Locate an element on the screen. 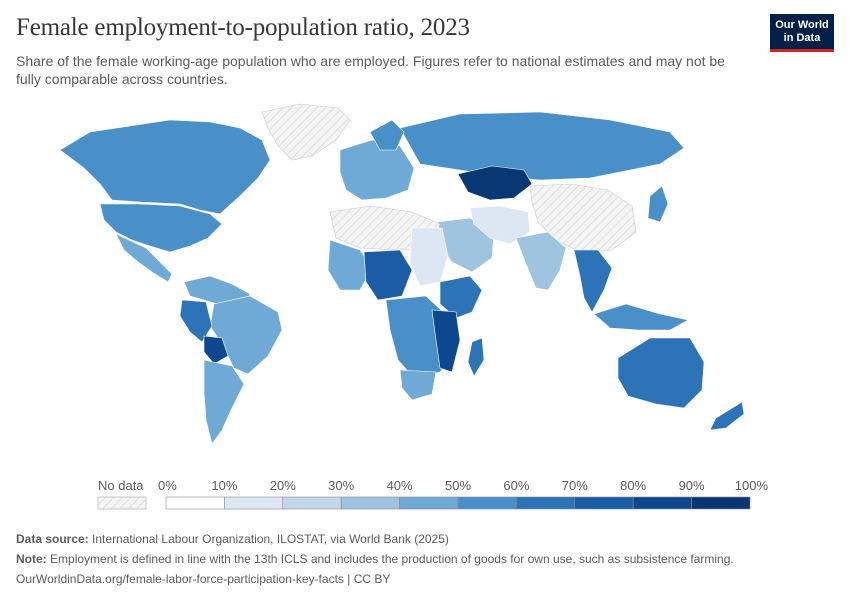  region-new-zealand is located at coordinates (727, 416).